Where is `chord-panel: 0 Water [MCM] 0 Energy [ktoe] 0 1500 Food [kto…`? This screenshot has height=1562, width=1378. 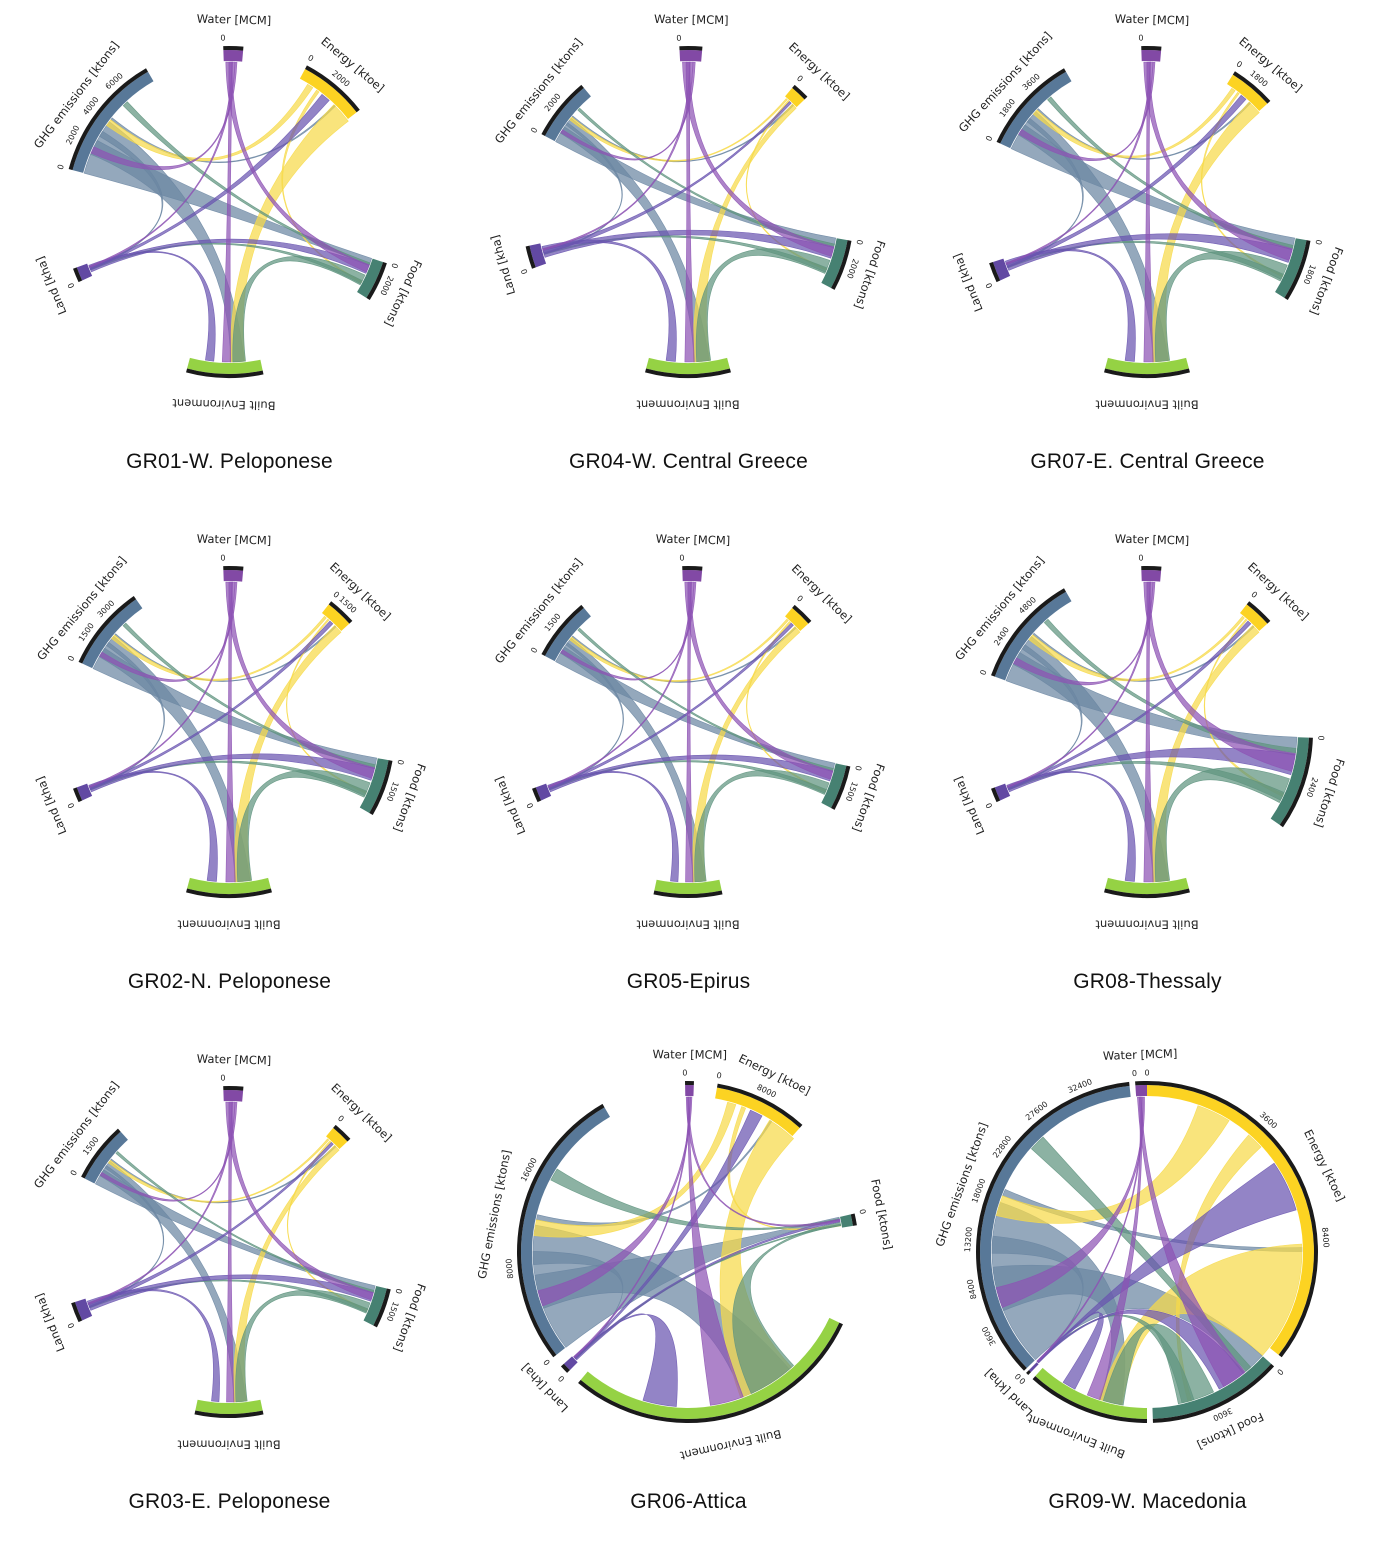
chord-panel: 0 Water [MCM] 0 Energy [ktoe] 0 1500 Food [kto… is located at coordinates (688, 782).